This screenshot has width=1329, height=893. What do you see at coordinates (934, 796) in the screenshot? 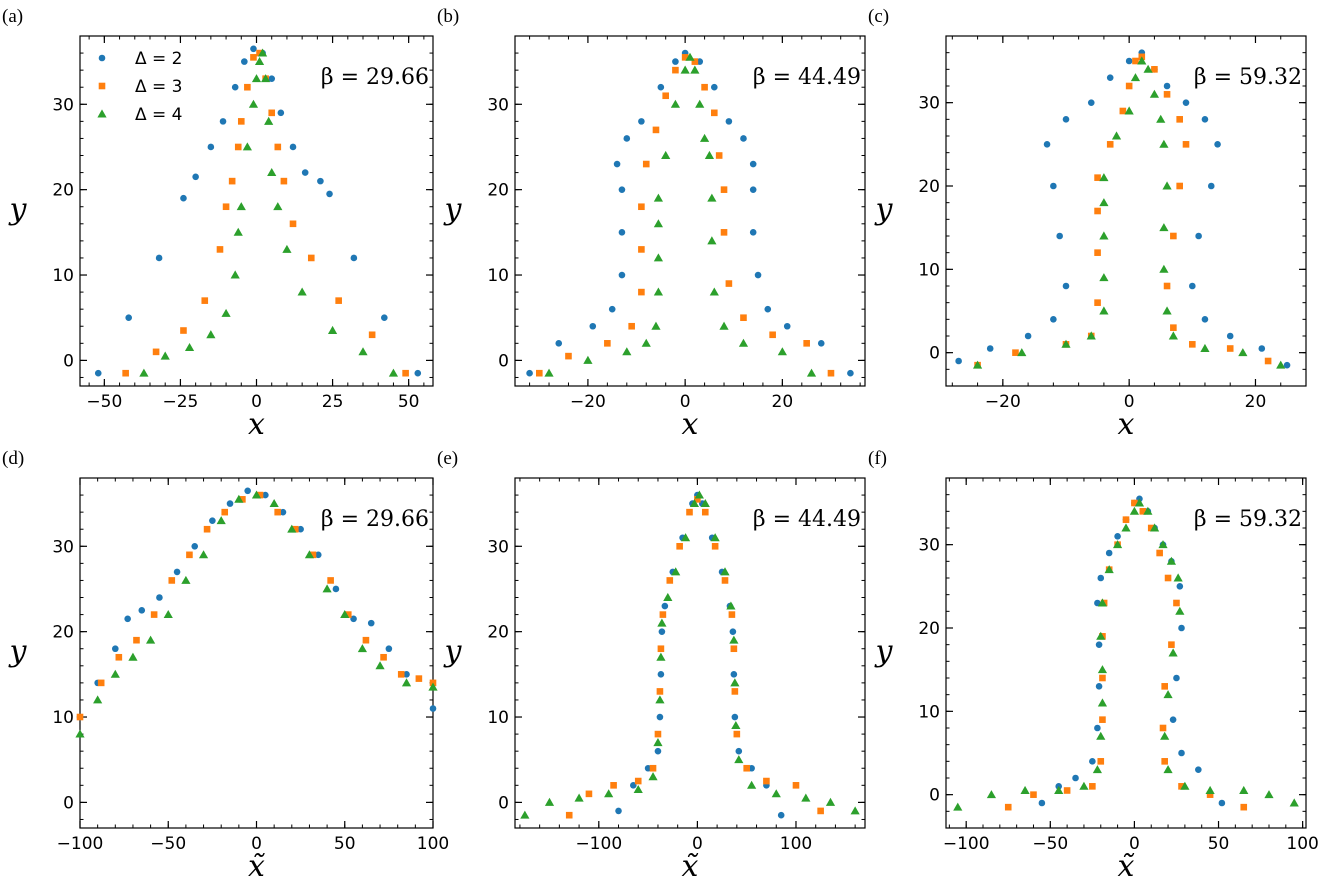
I see `y-tick-label: 0` at bounding box center [934, 796].